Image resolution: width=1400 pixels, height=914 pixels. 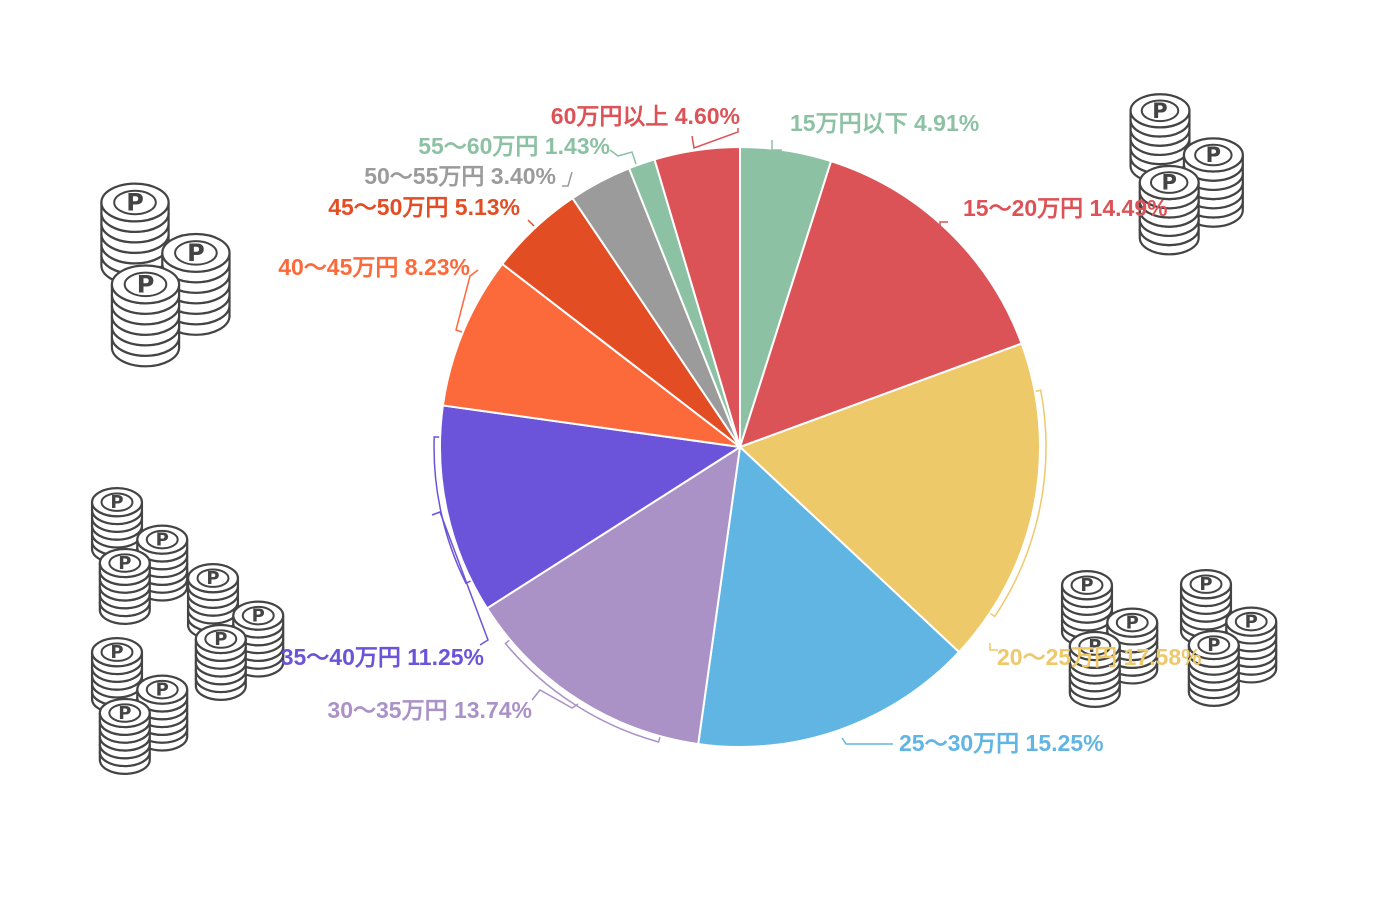 I want to click on slice-label-2: 15～20万円 14.49%, so click(x=1065, y=208).